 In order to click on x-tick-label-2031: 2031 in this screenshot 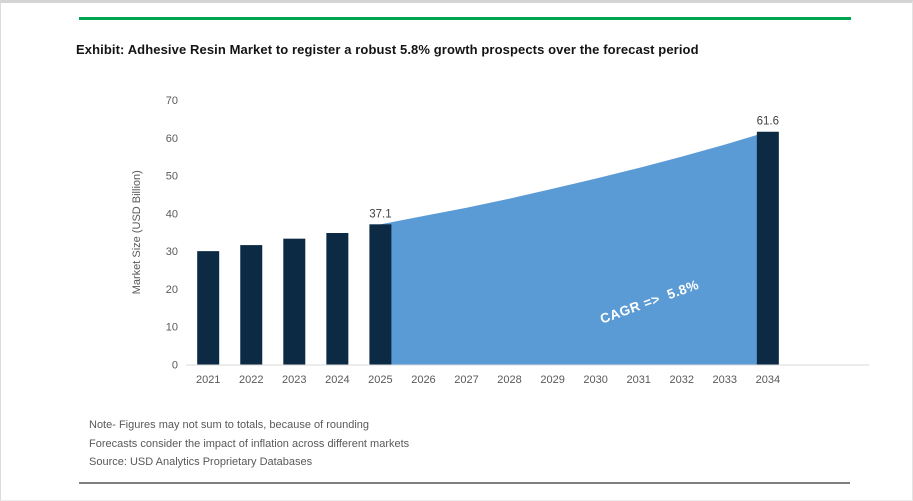, I will do `click(638, 380)`.